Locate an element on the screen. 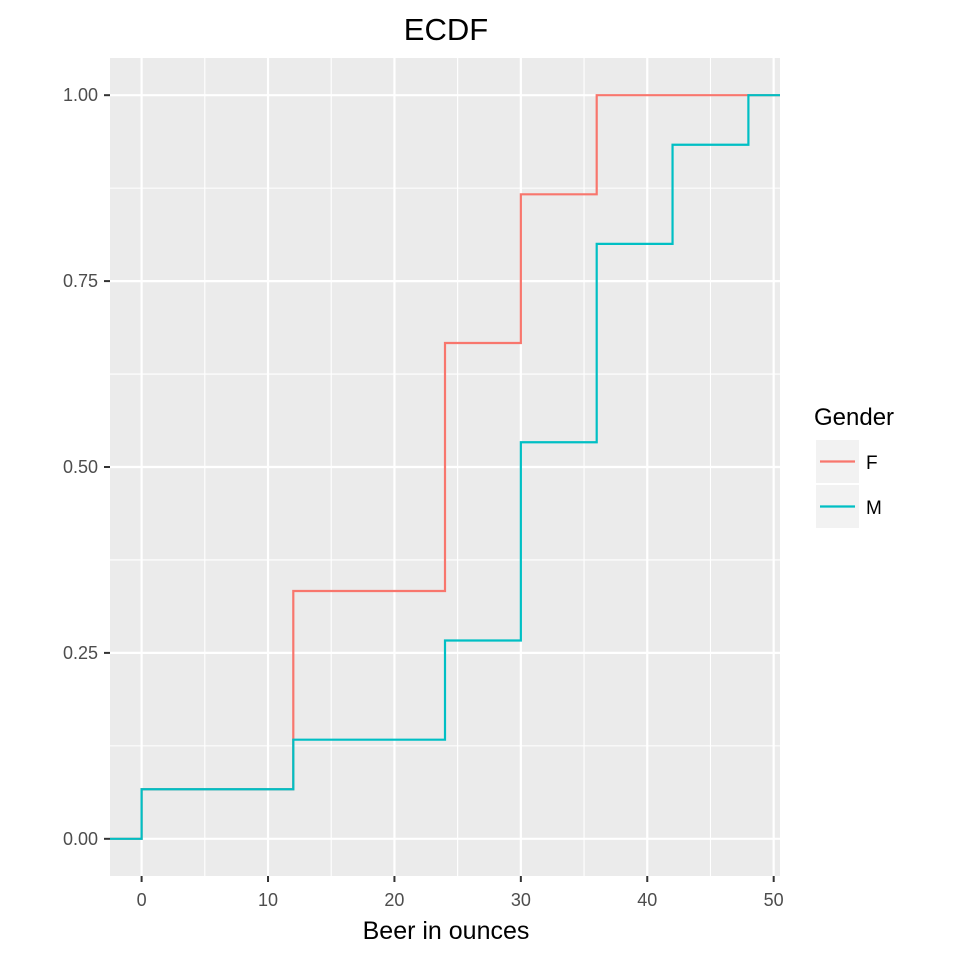 Image resolution: width=960 pixels, height=960 pixels. x-tick-label: 30 is located at coordinates (521, 900).